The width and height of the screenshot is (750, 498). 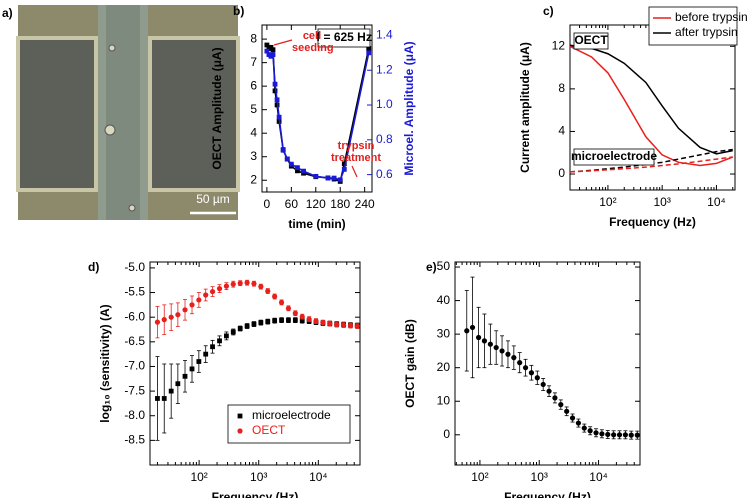 I want to click on legend-label: after trypsin, so click(x=706, y=32).